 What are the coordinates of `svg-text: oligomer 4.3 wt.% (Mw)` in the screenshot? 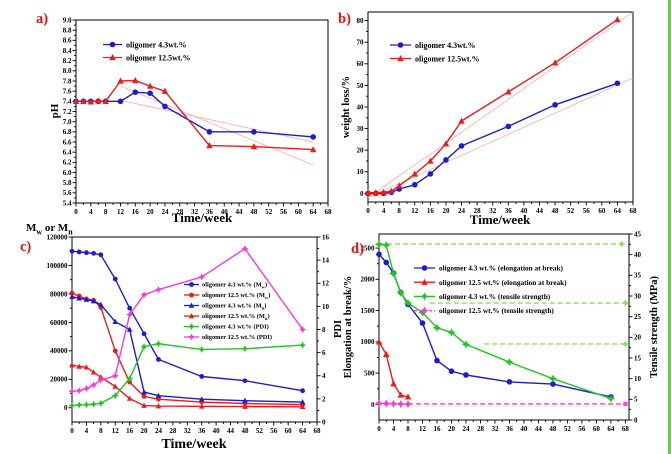 It's located at (234, 286).